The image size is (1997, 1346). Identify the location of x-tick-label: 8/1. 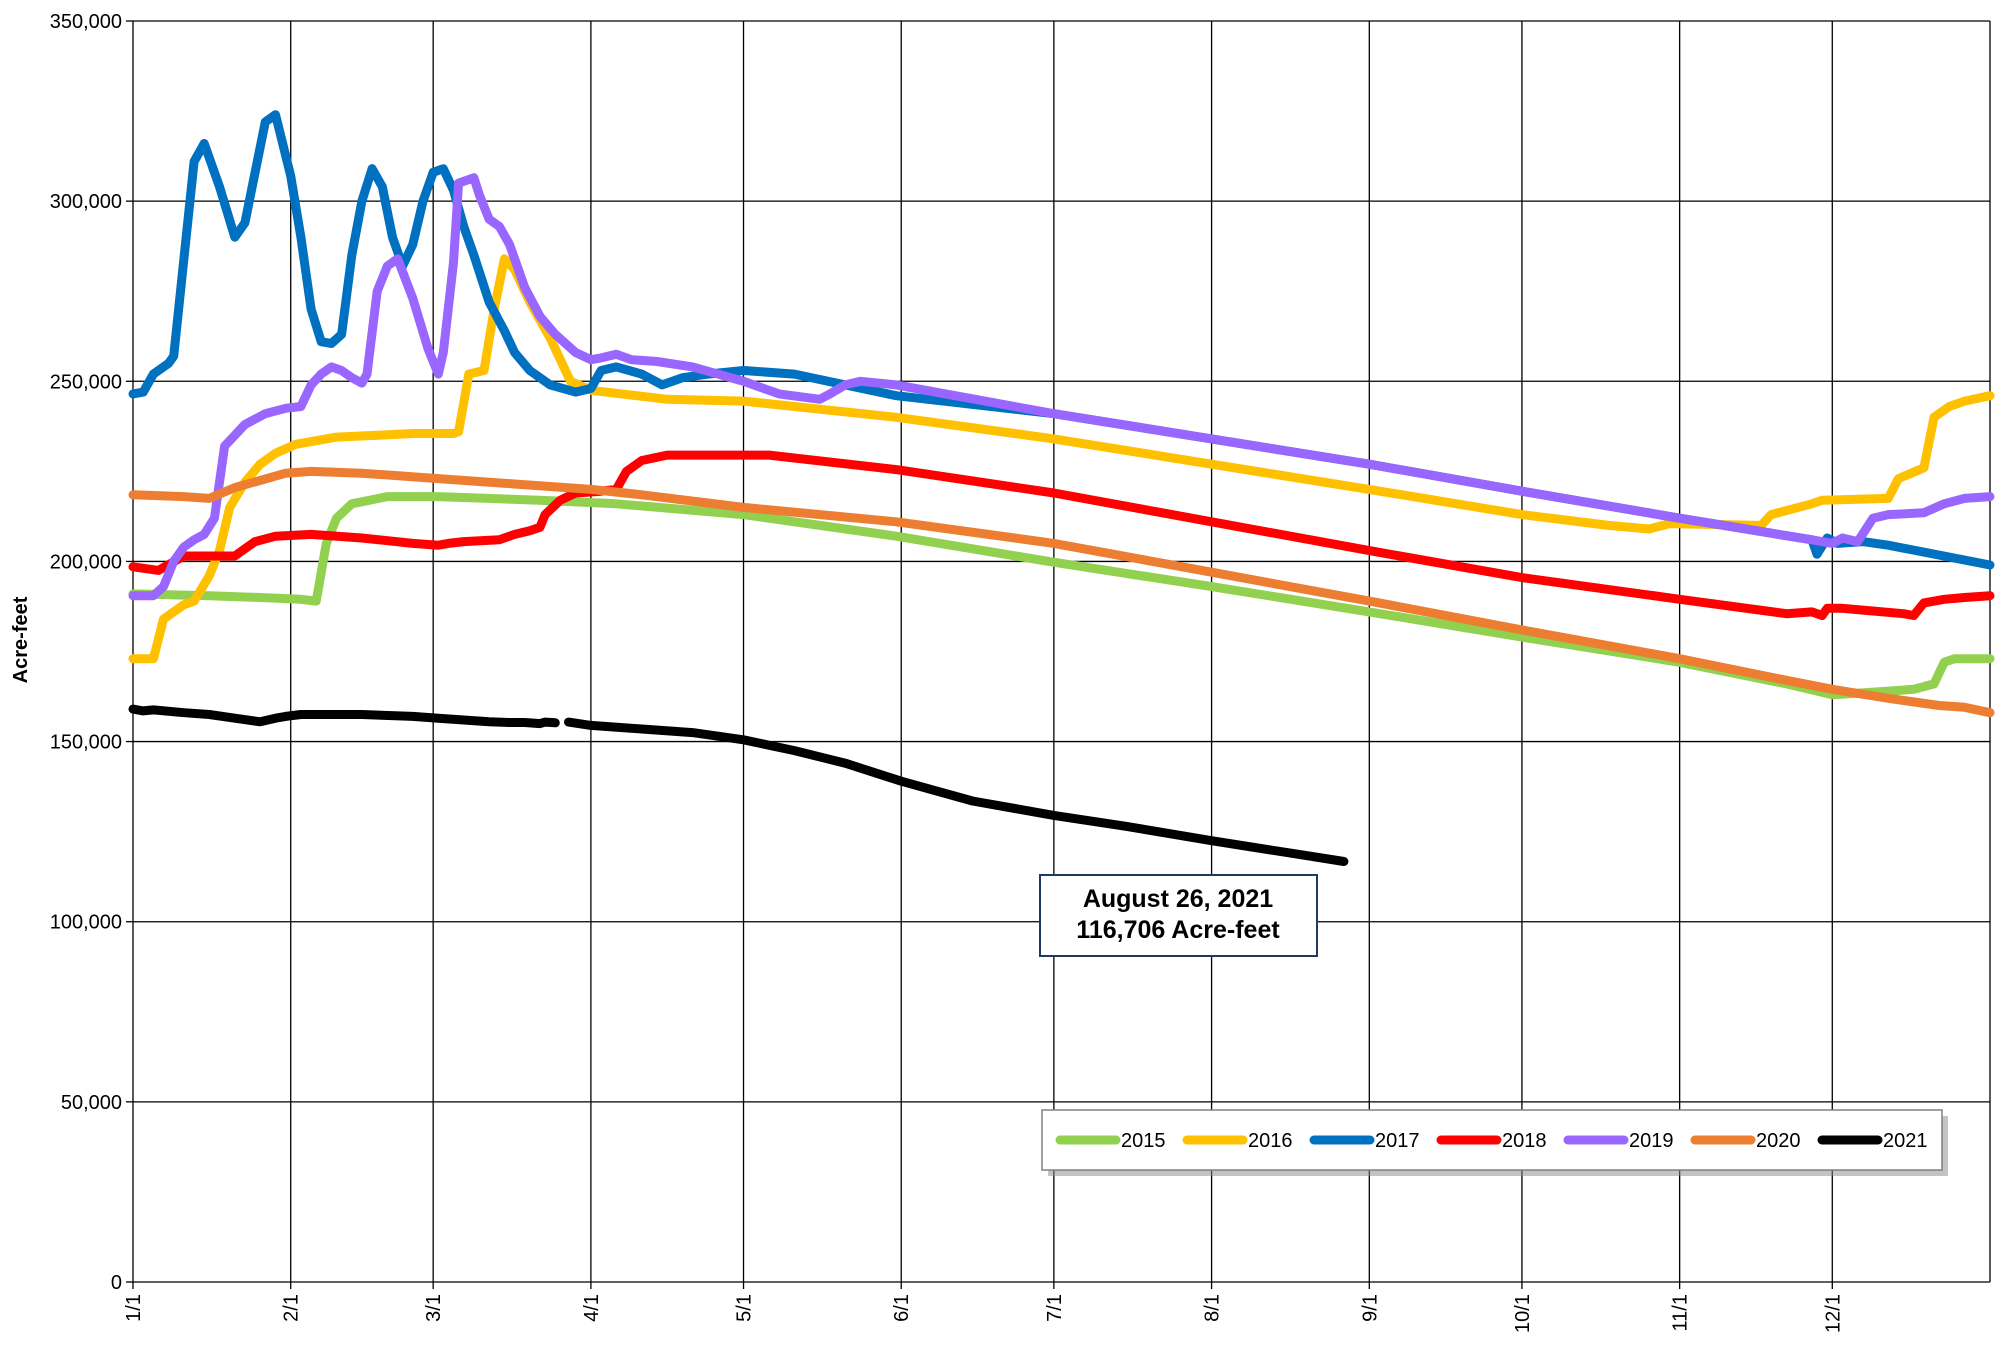
(1213, 1308).